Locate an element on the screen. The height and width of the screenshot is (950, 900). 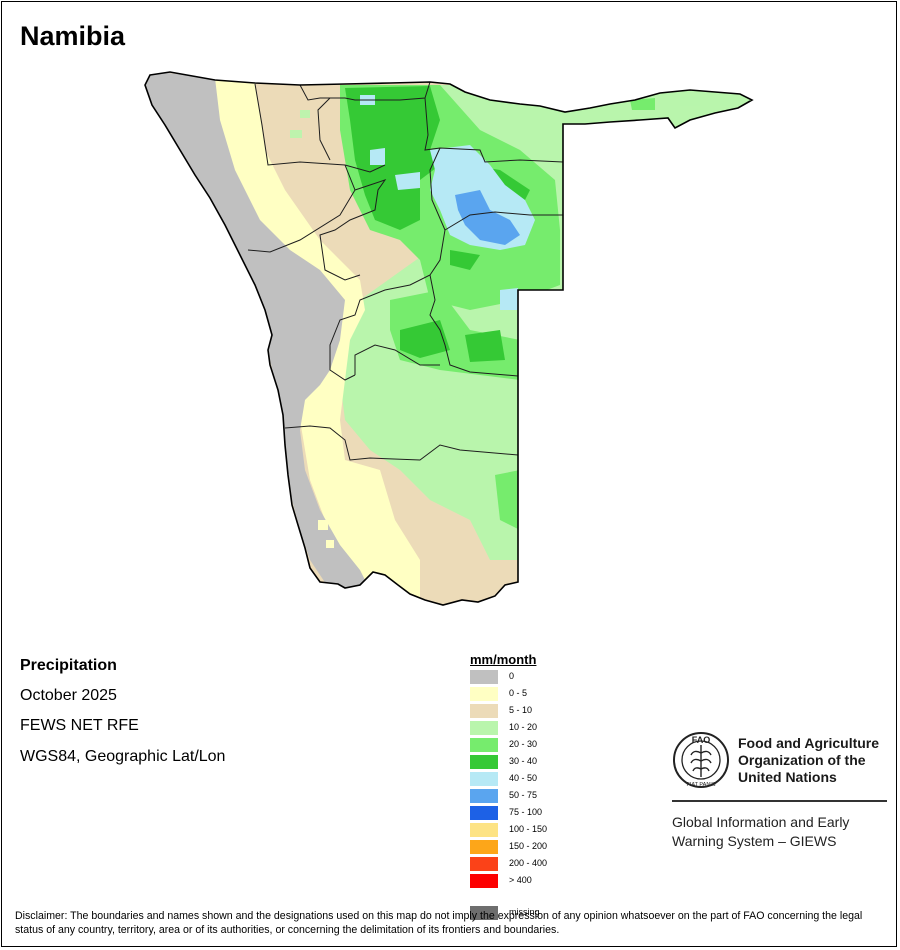
legend-label: 20 - 30 is located at coordinates (523, 744).